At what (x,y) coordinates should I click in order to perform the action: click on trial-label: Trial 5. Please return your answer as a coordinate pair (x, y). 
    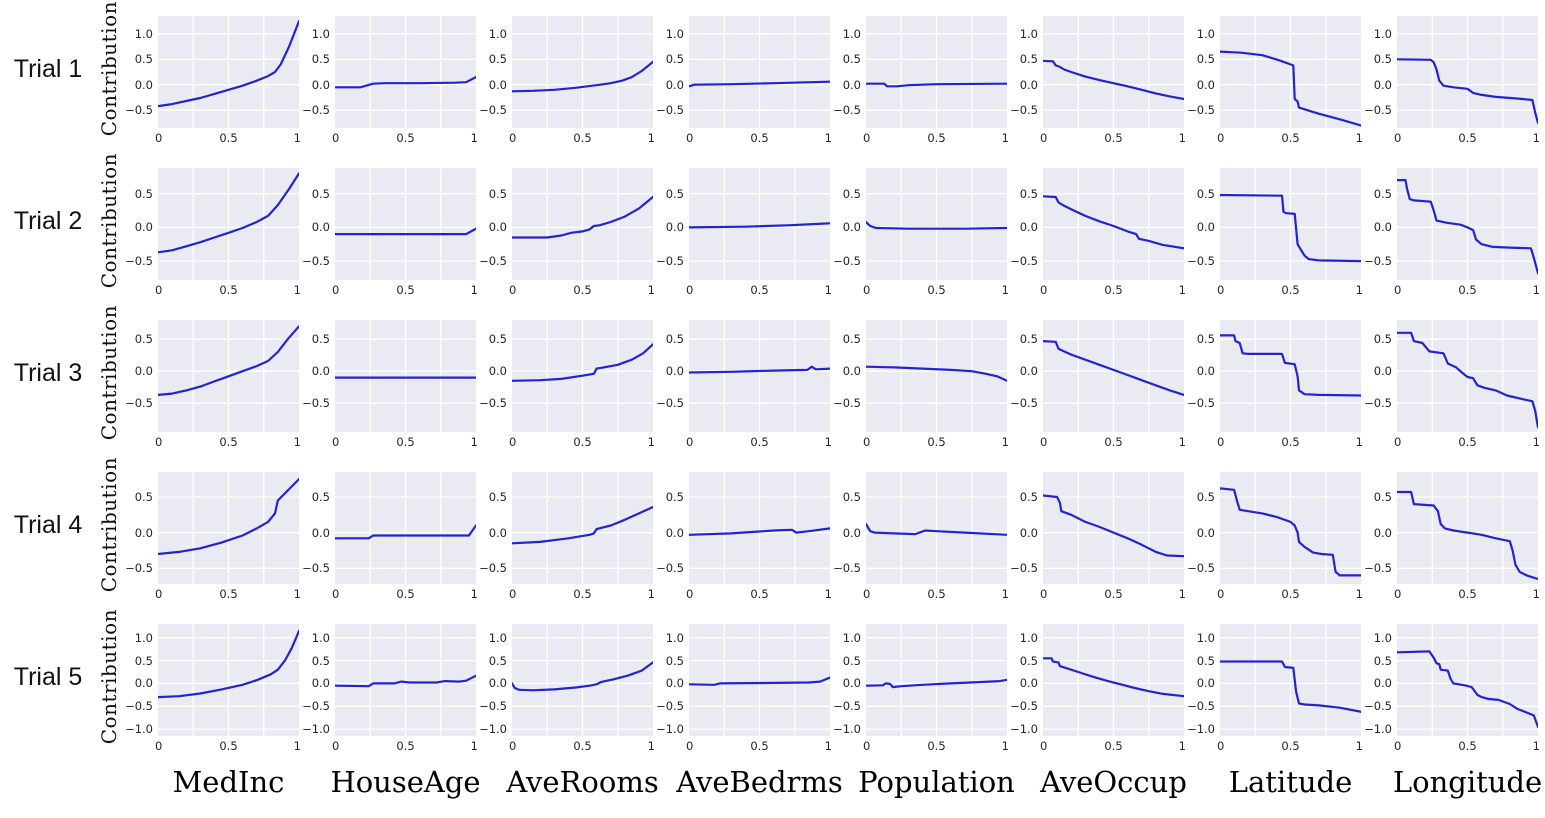
    Looking at the image, I should click on (48, 676).